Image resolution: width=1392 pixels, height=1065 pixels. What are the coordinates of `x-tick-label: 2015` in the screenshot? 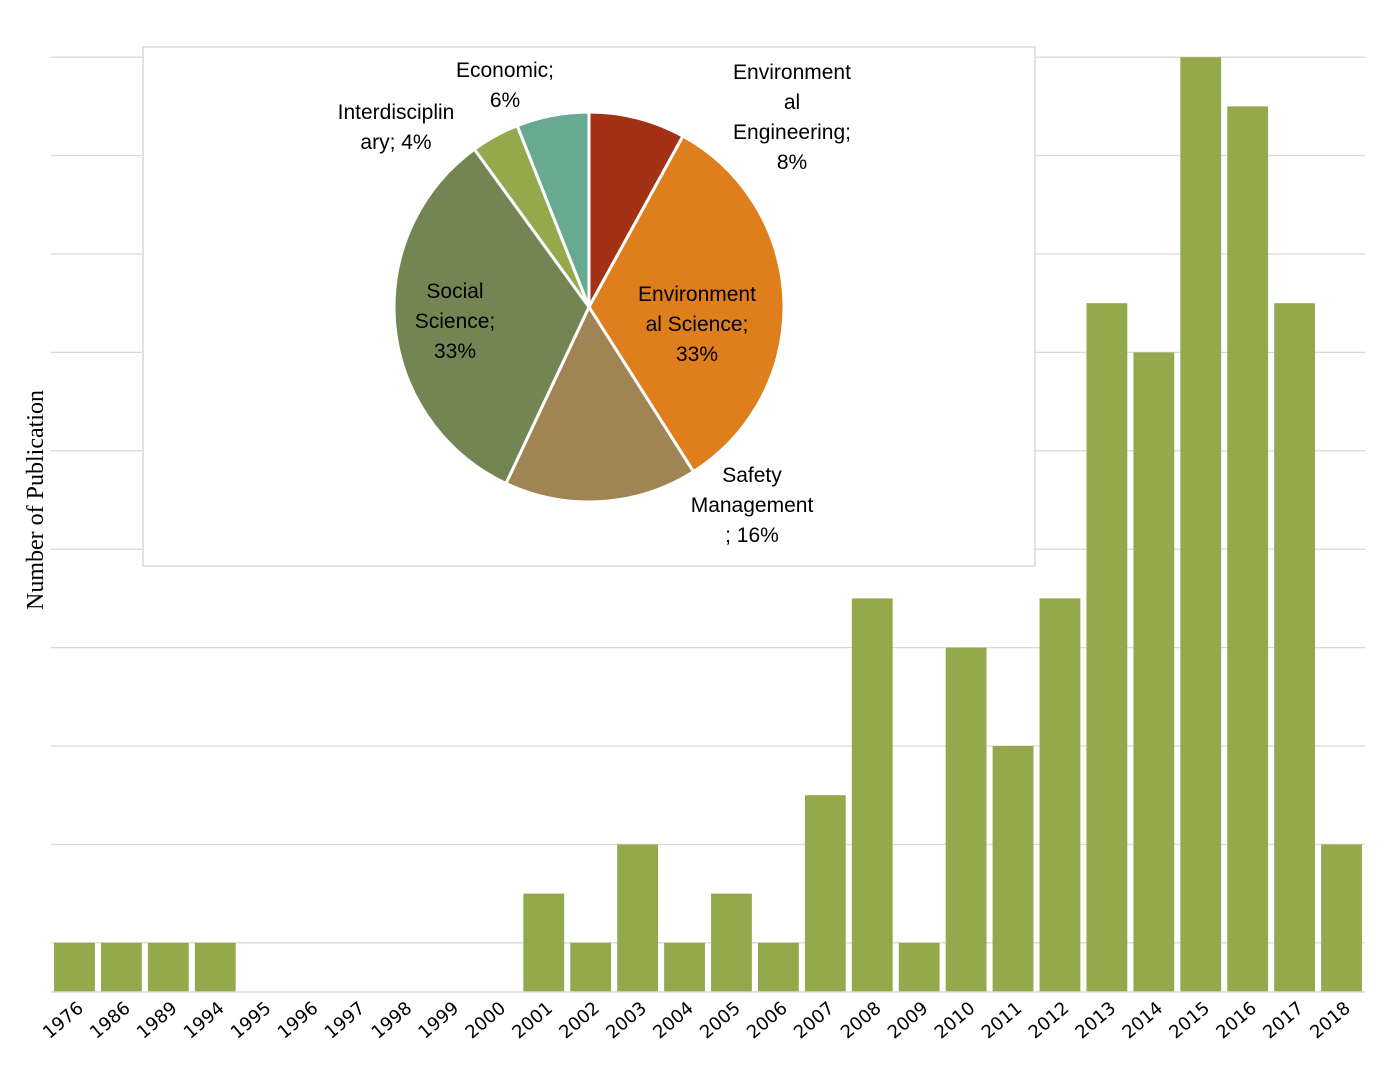 It's located at (1189, 1021).